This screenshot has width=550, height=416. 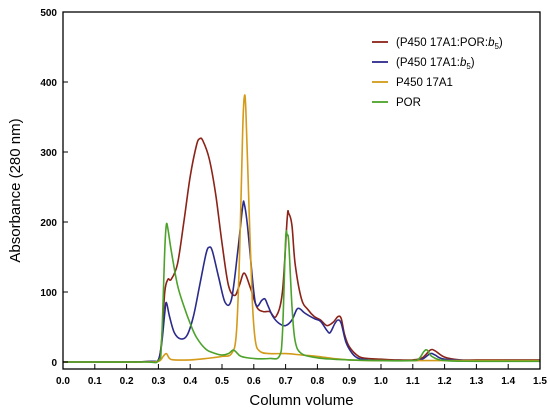 What do you see at coordinates (449, 44) in the screenshot?
I see `legend-label: (P450 17A1:POR:b5)` at bounding box center [449, 44].